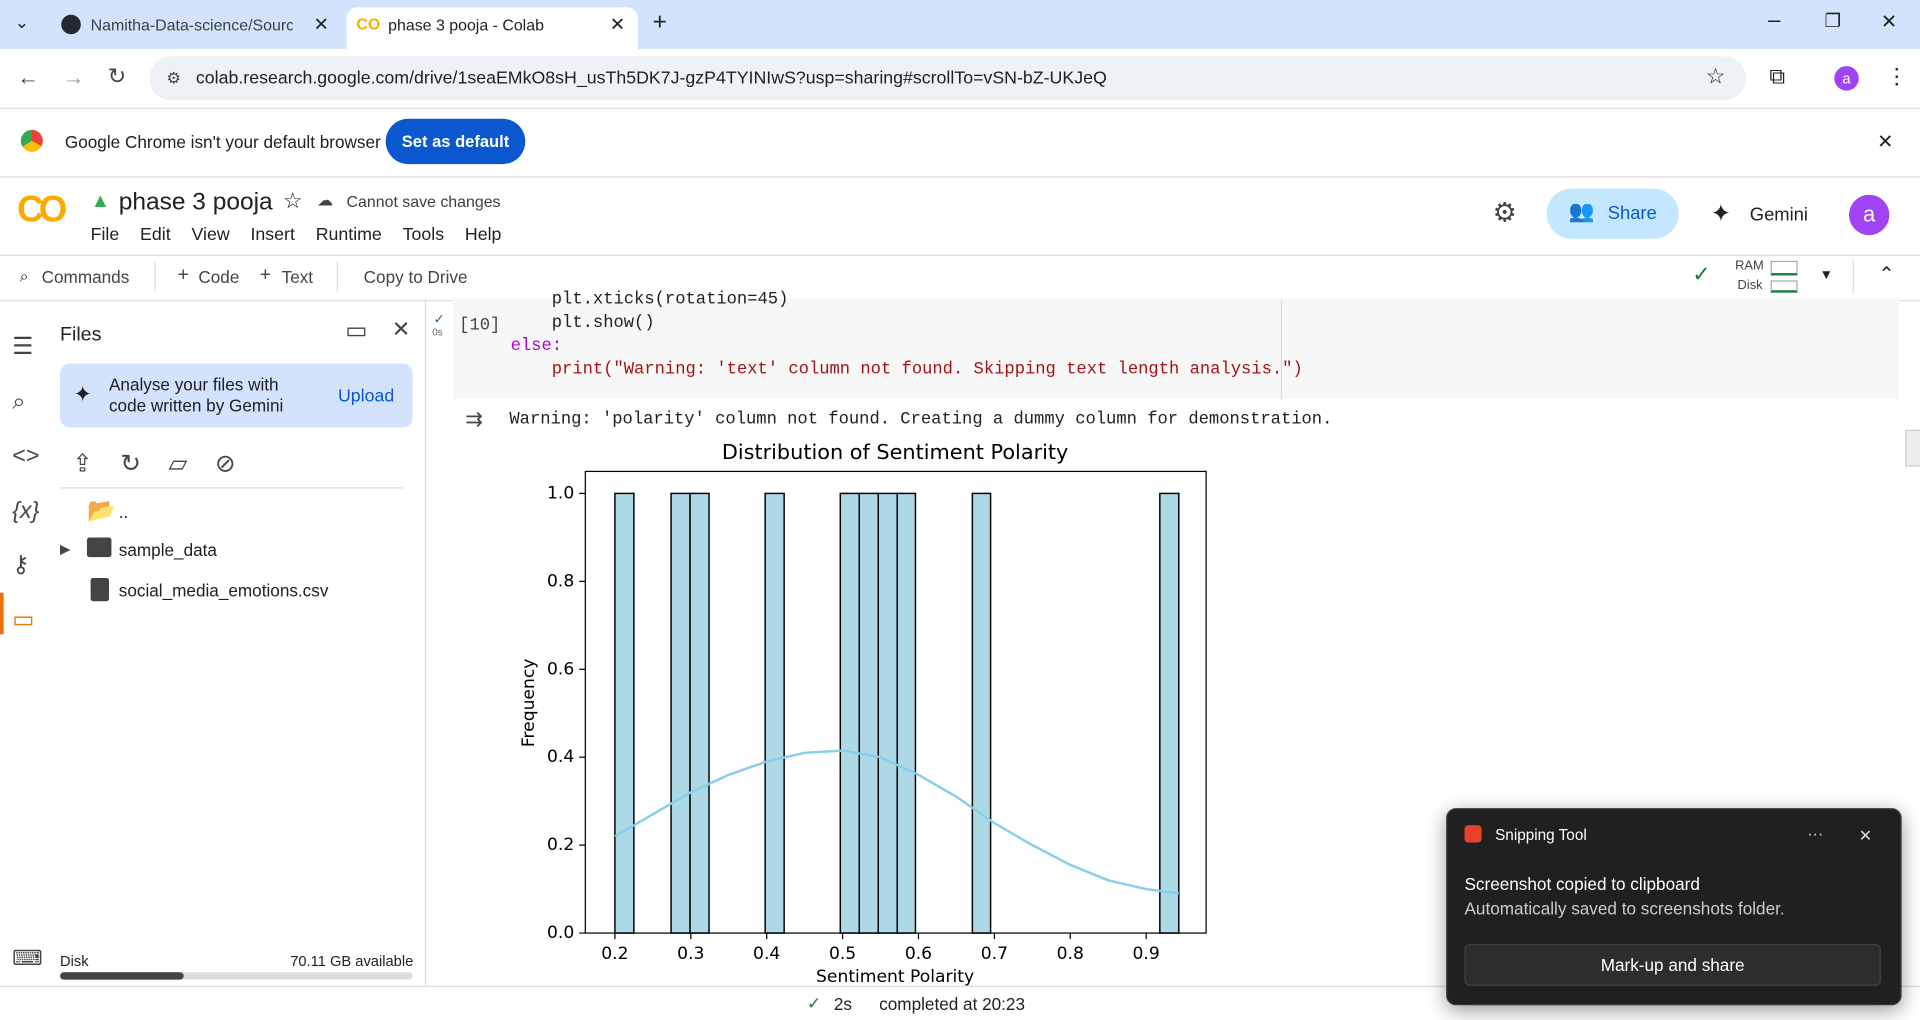 This screenshot has height=1020, width=1920. Describe the element at coordinates (1774, 19) in the screenshot. I see `minimize: –` at that location.